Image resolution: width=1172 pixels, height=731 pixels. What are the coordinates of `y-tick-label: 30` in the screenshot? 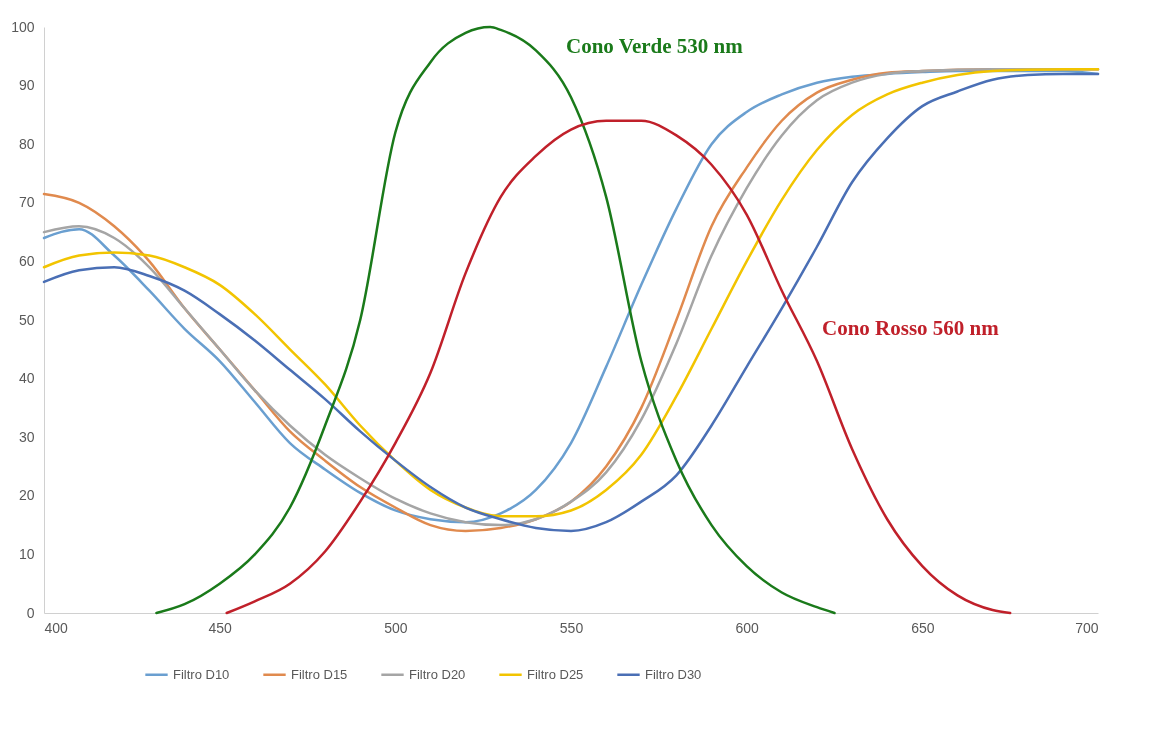 It's located at (26, 436).